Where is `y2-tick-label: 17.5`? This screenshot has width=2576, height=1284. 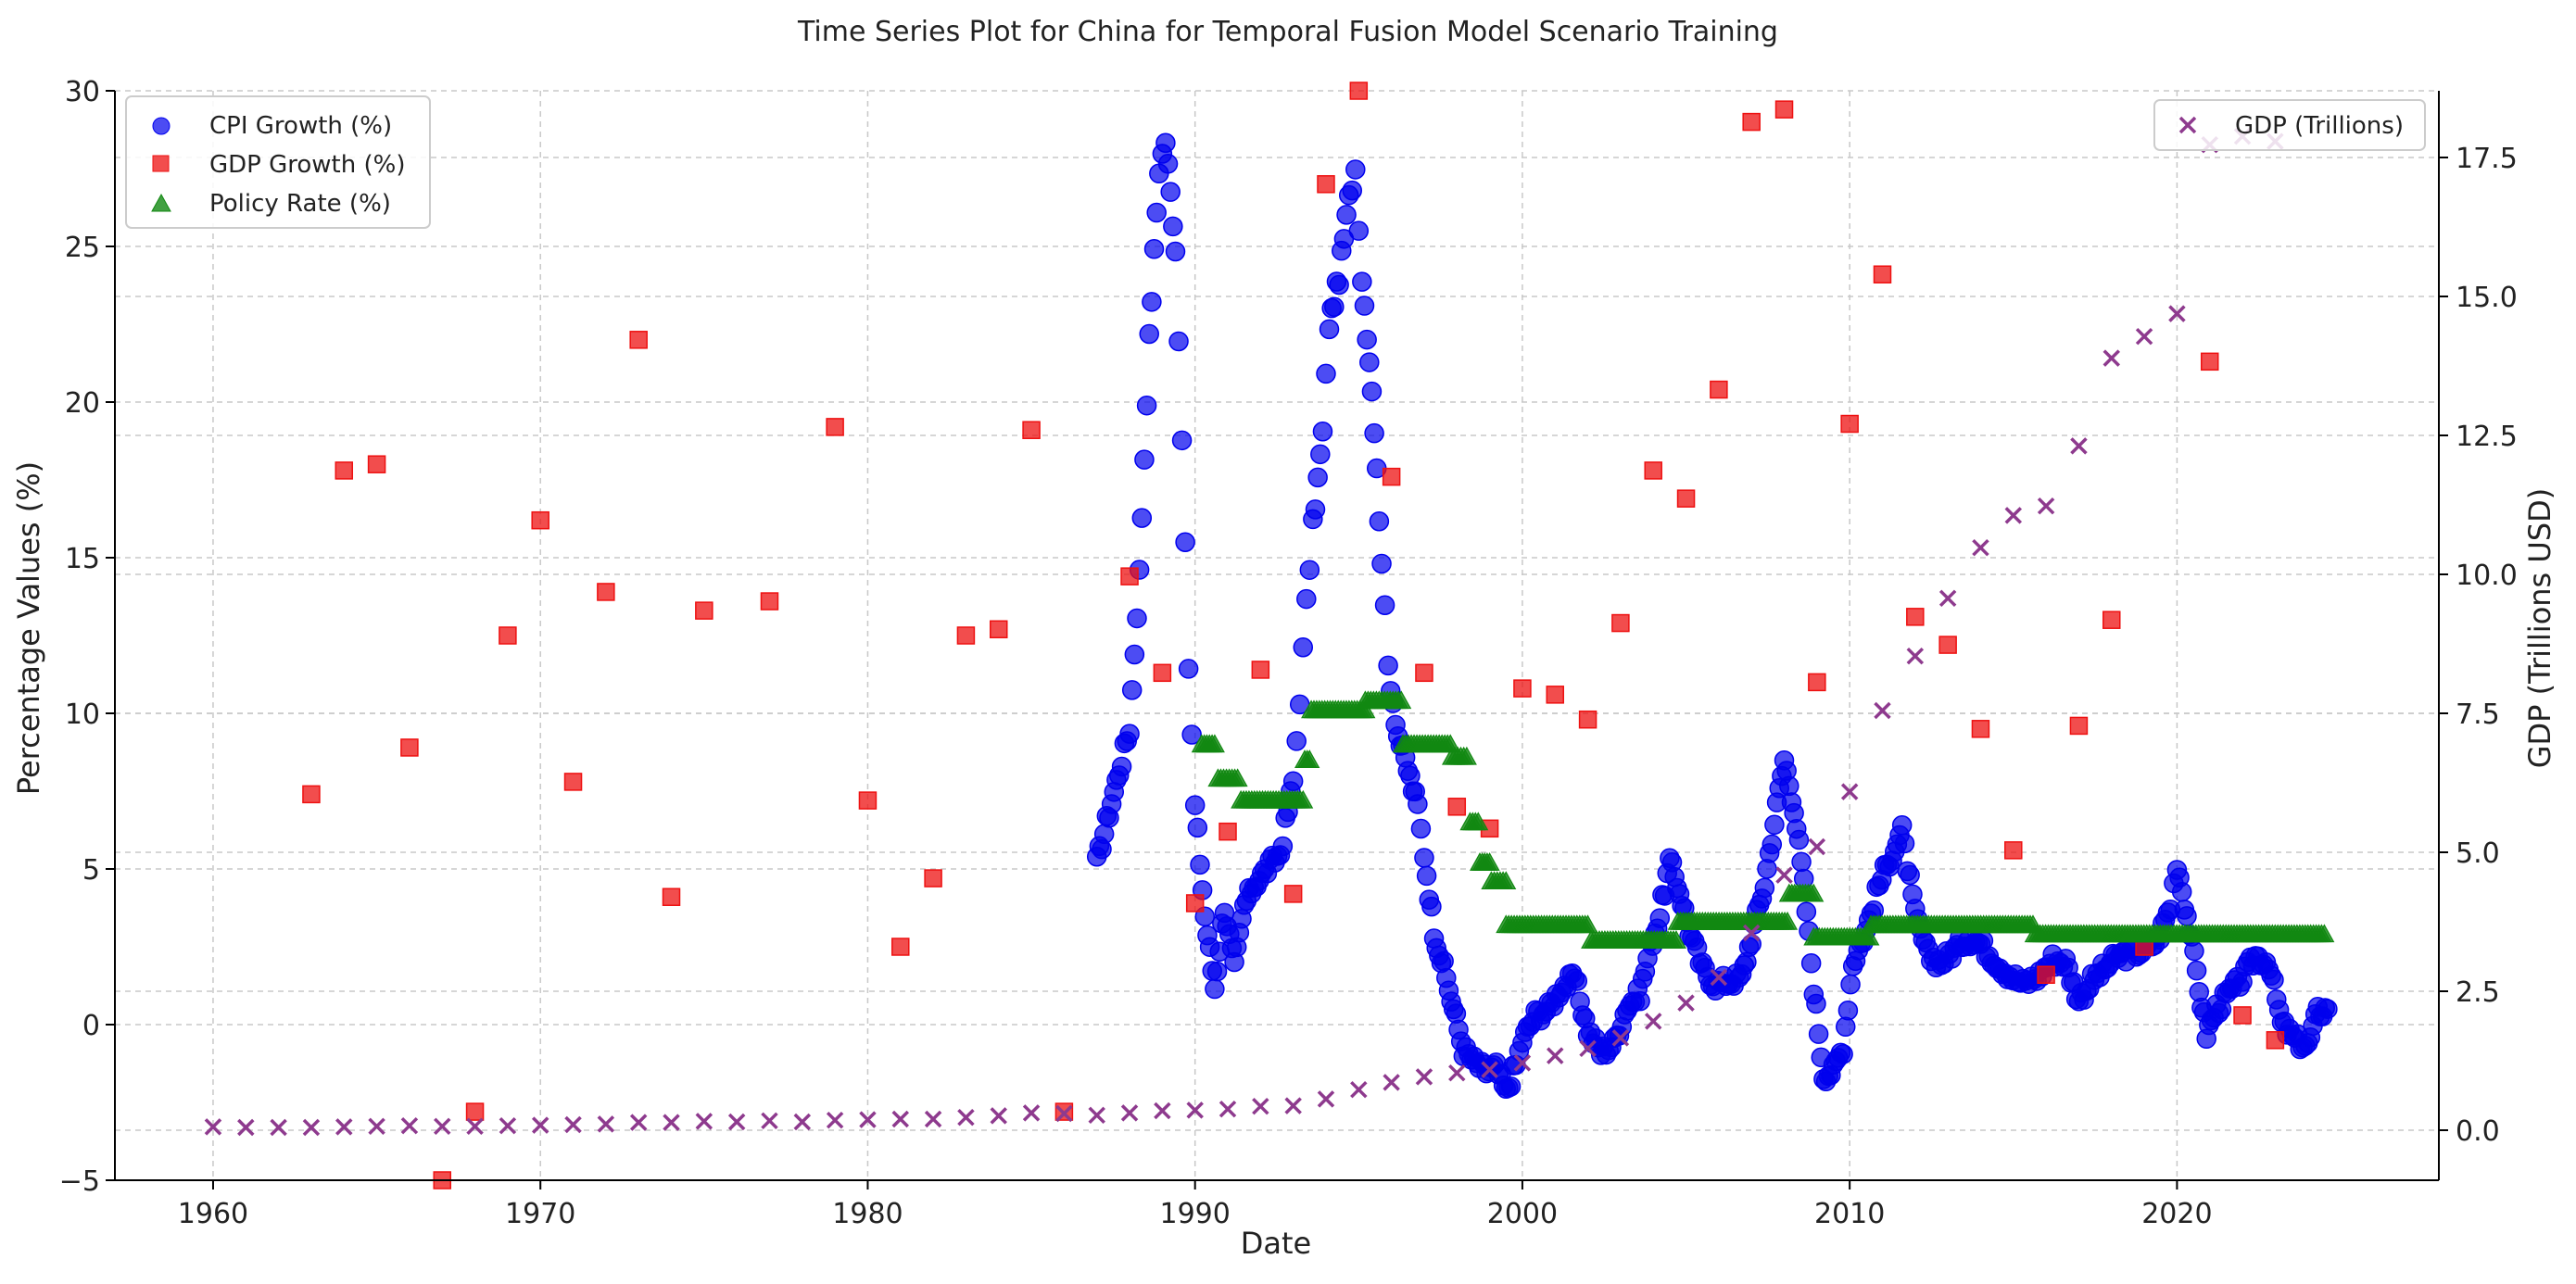
y2-tick-label: 17.5 is located at coordinates (2487, 159).